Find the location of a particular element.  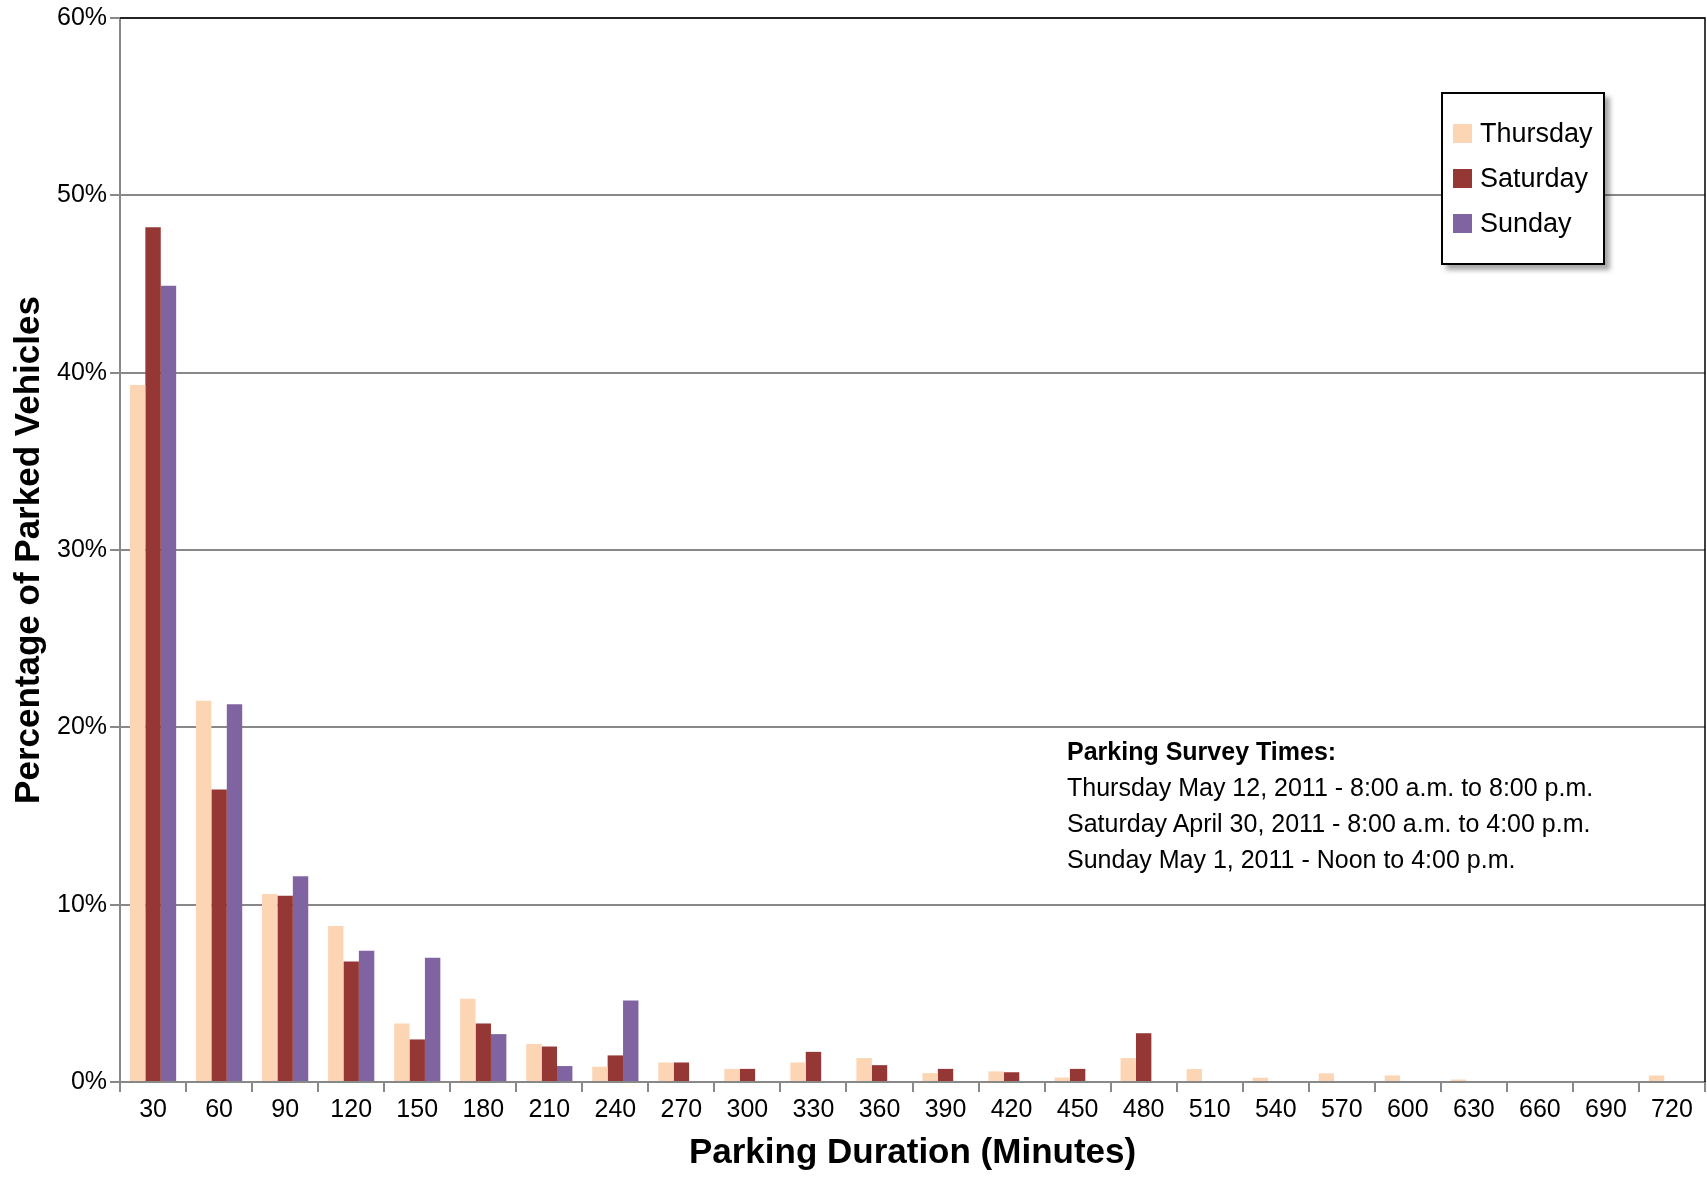

x-tick-label: 690 is located at coordinates (1606, 1107).